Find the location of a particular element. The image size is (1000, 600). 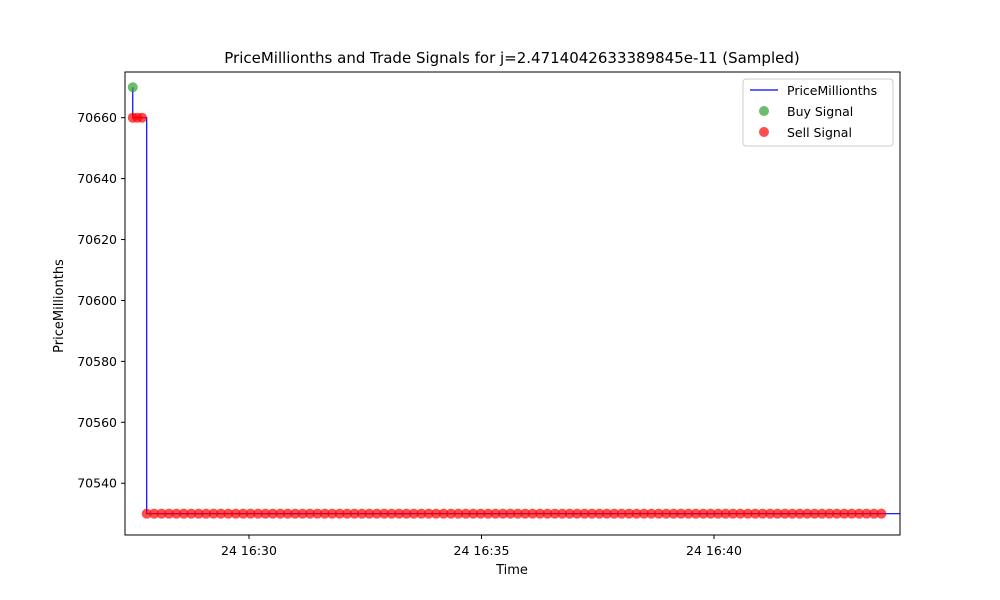

legend-swatch-buy-marker is located at coordinates (764, 111).